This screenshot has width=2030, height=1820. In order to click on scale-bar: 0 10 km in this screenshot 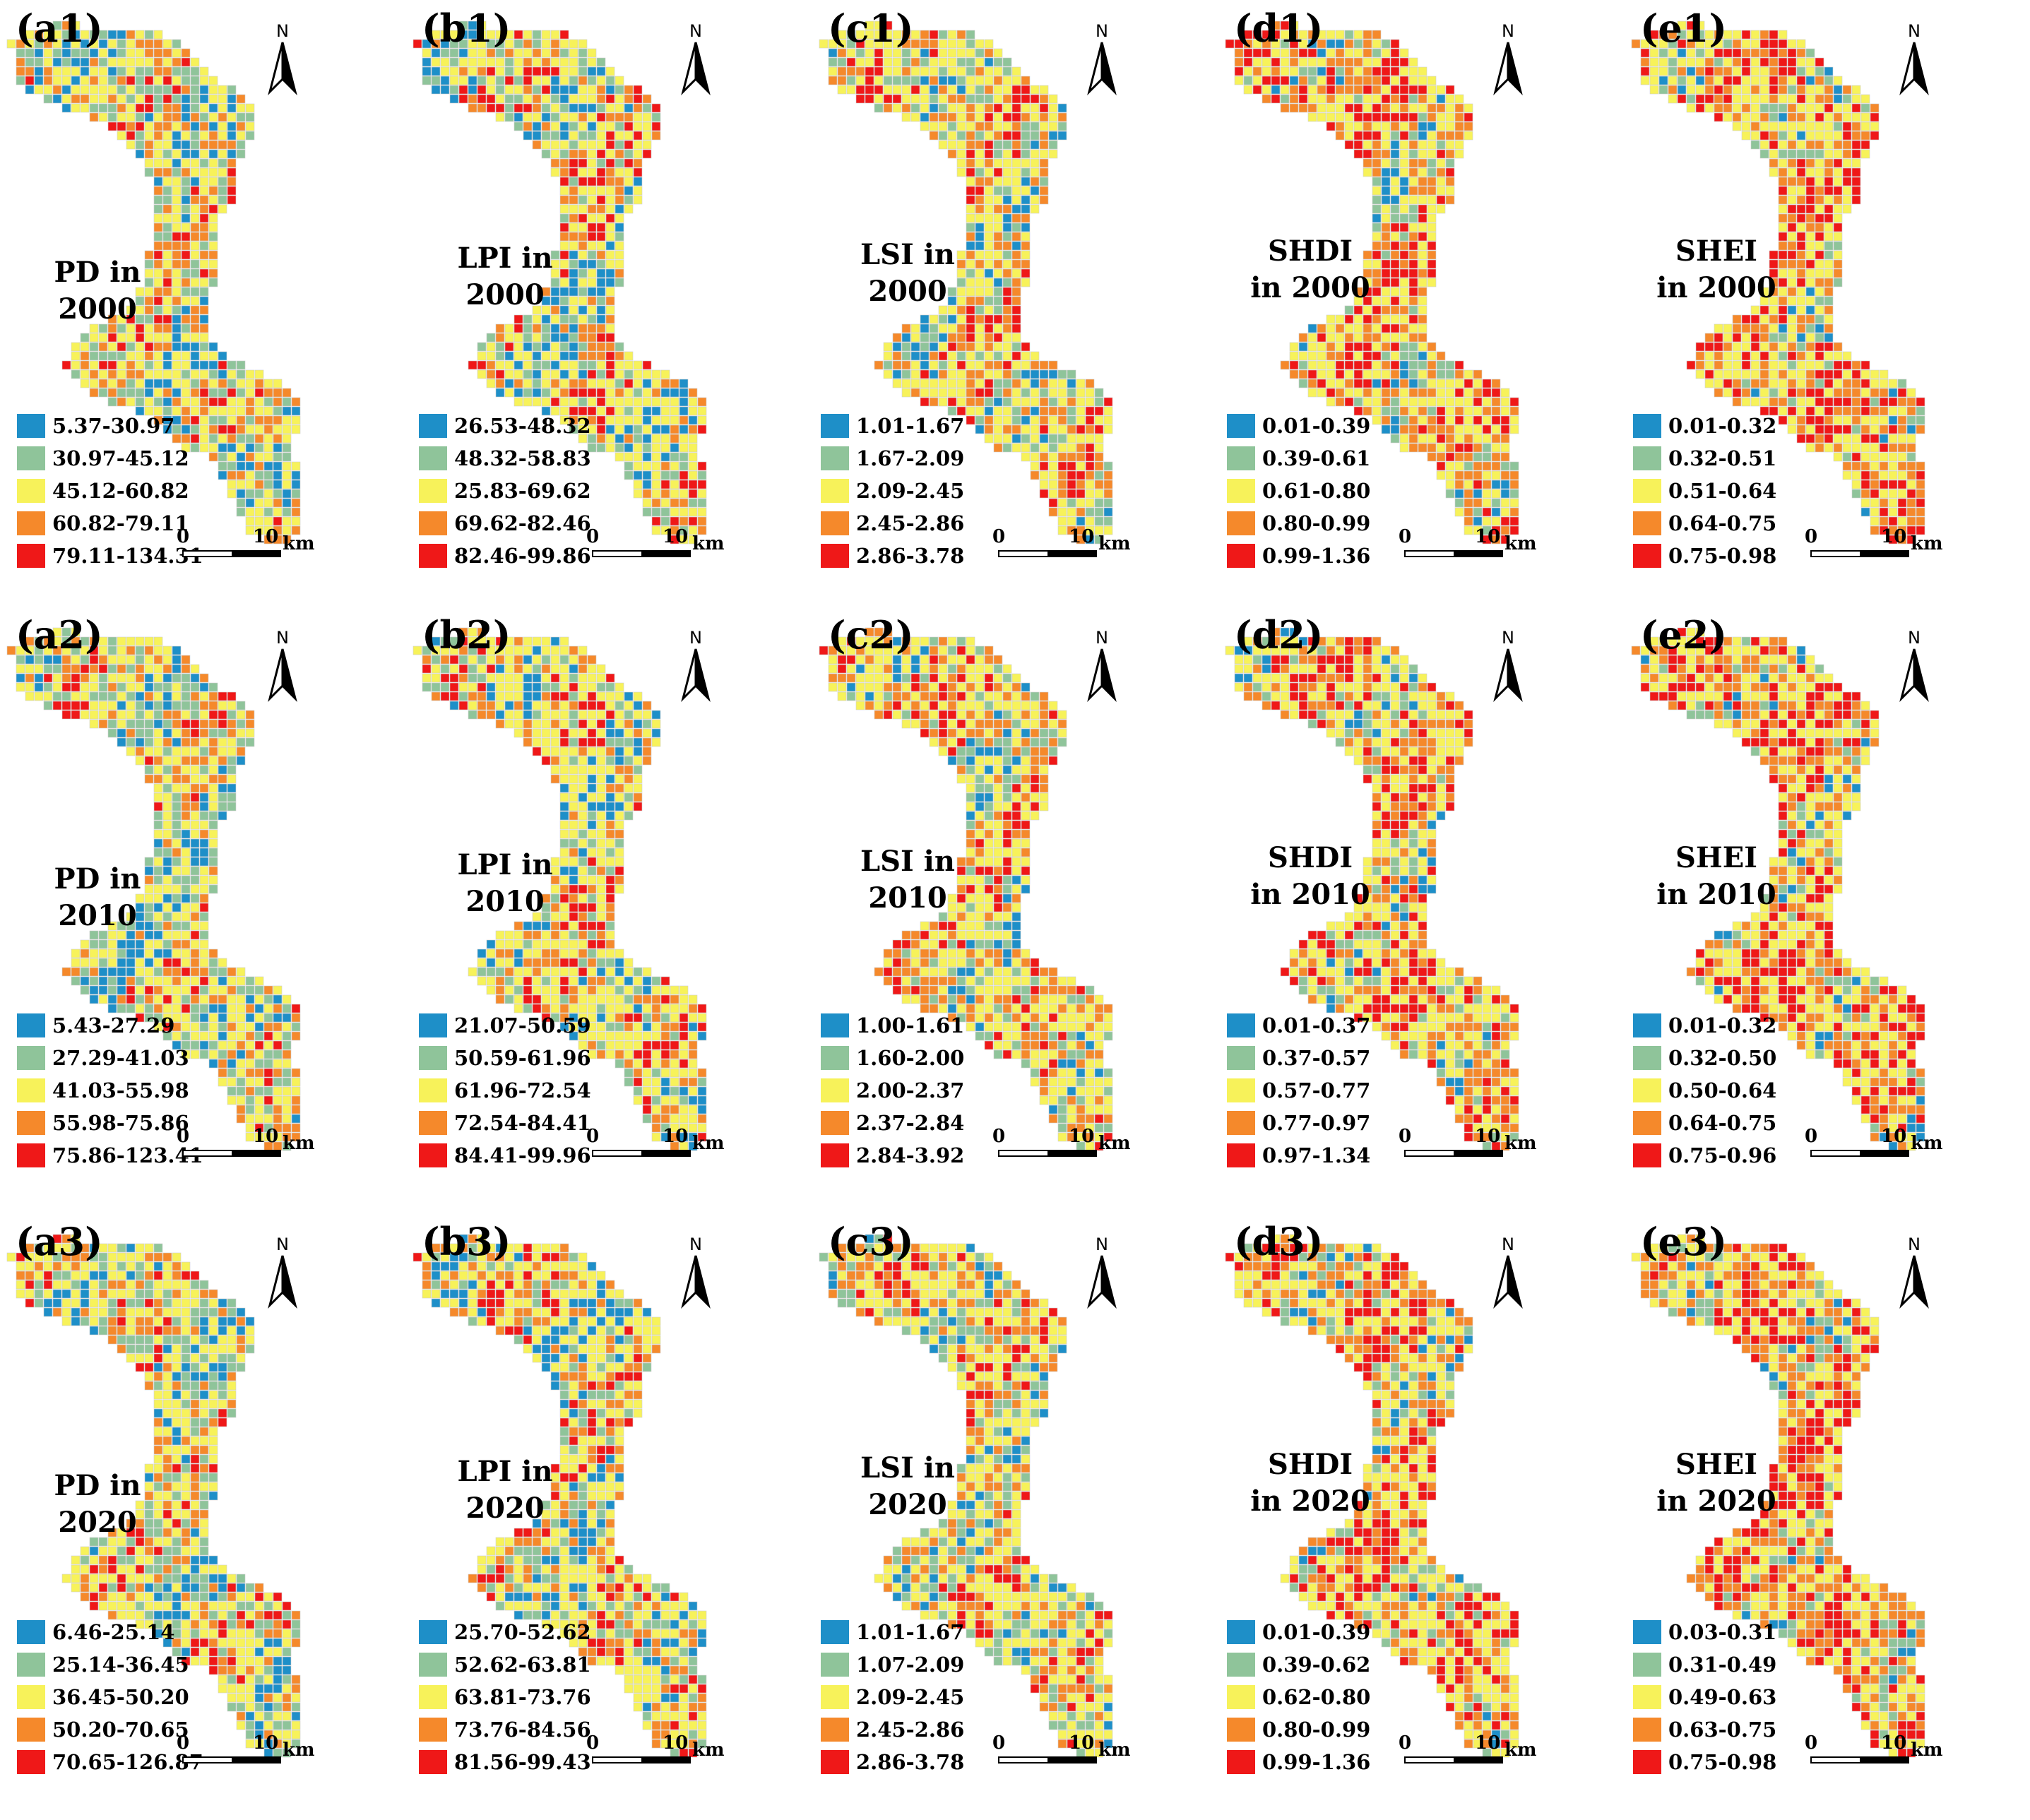, I will do `click(1063, 547)`.